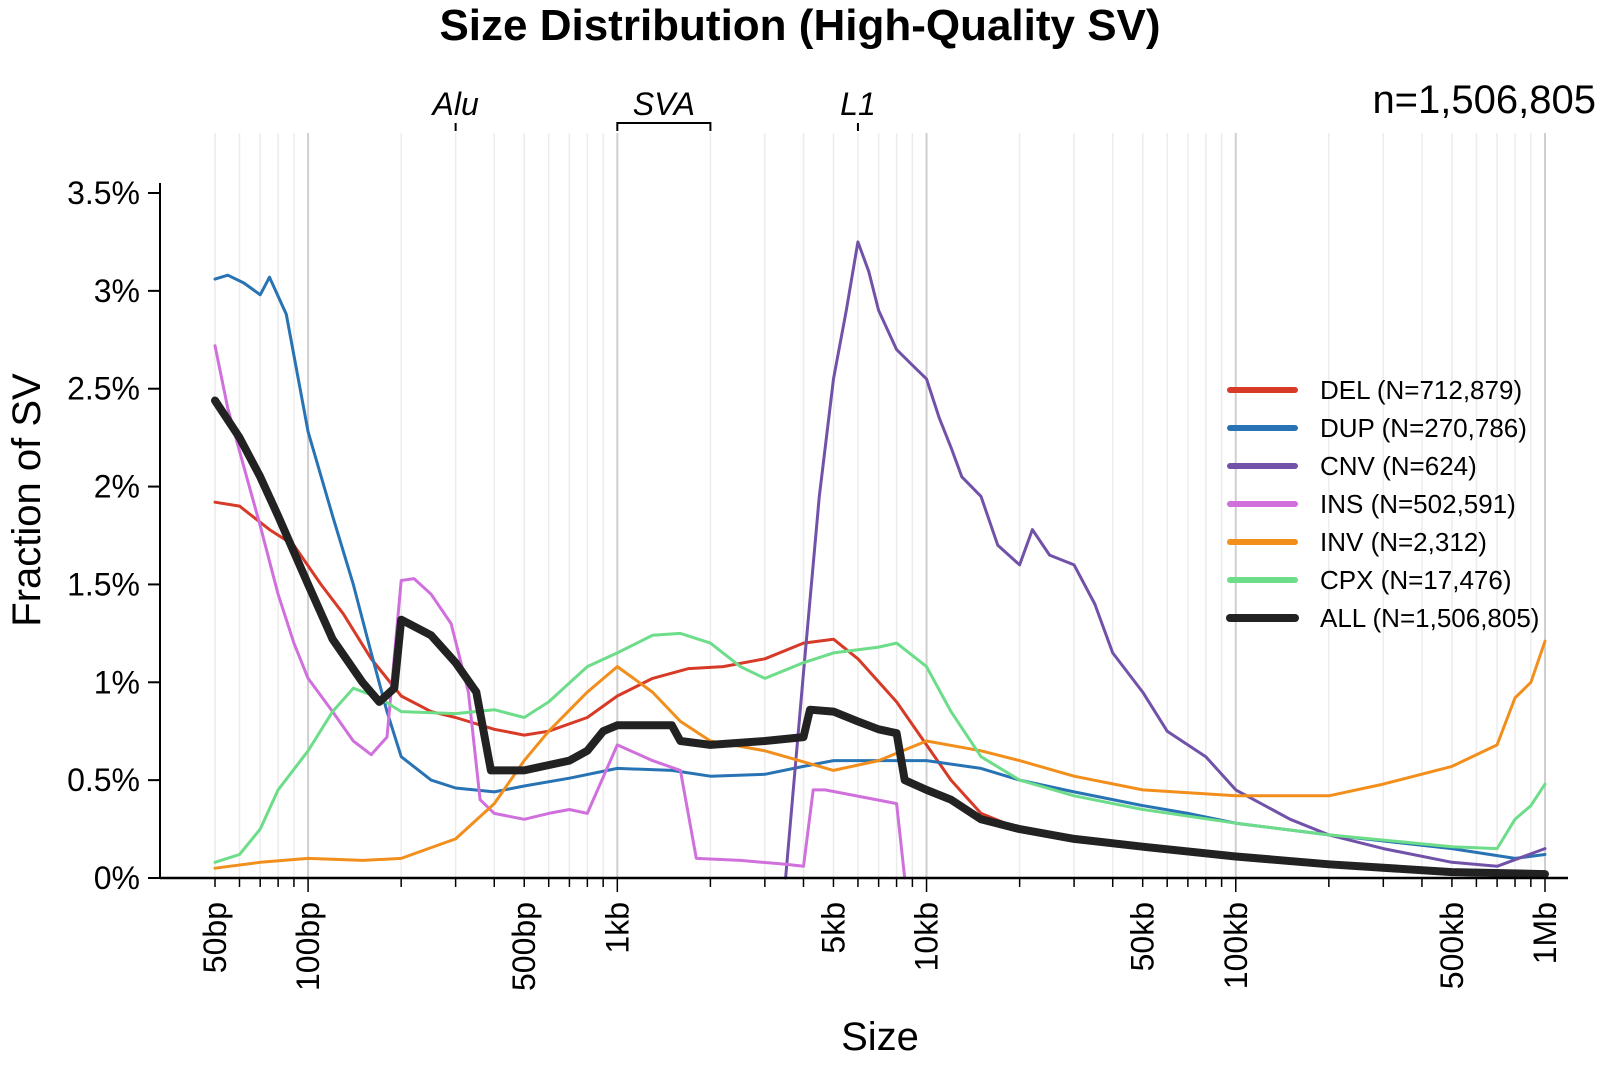  I want to click on x-tick-label: 50kb, so click(1143, 936).